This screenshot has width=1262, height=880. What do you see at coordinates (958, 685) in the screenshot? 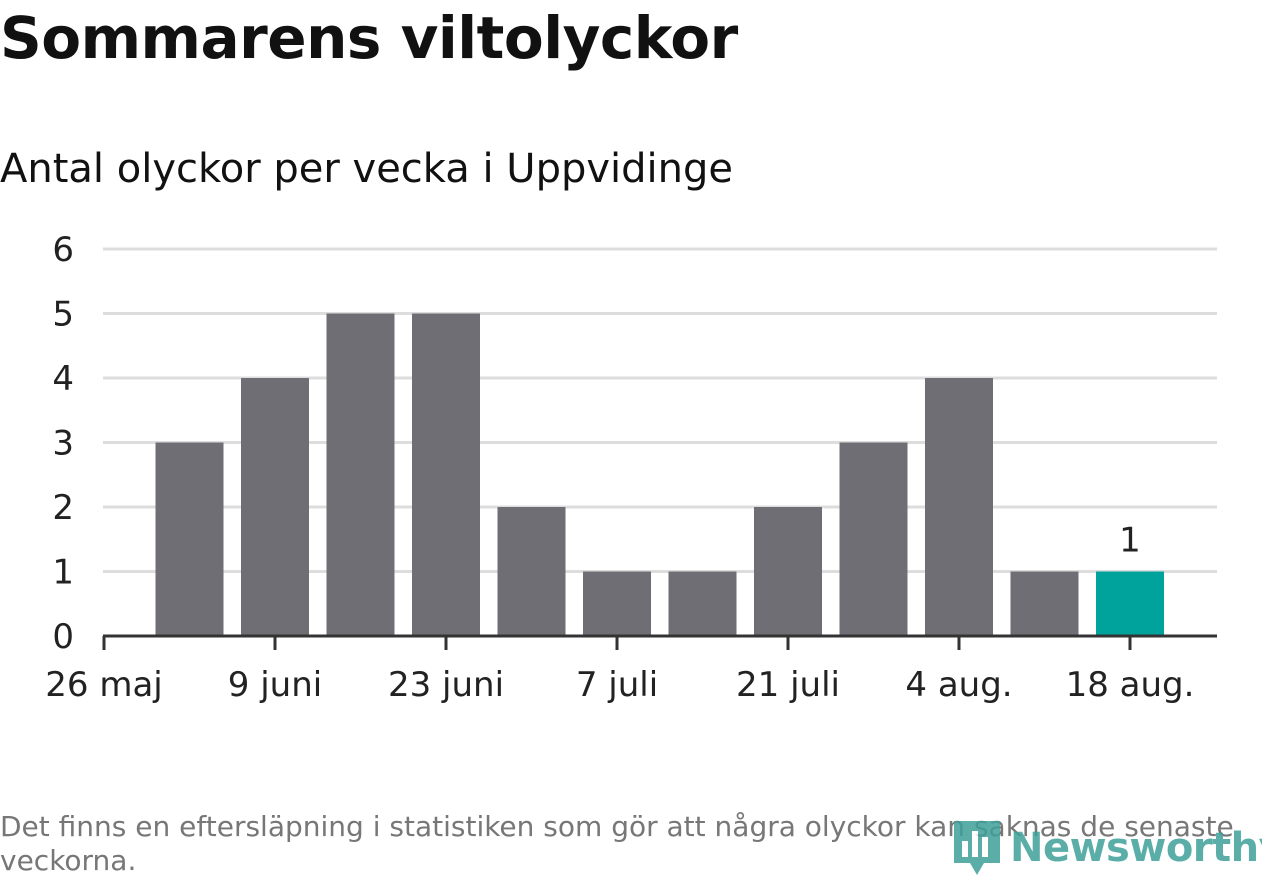
I see `x-tick-label: 4 aug.` at bounding box center [958, 685].